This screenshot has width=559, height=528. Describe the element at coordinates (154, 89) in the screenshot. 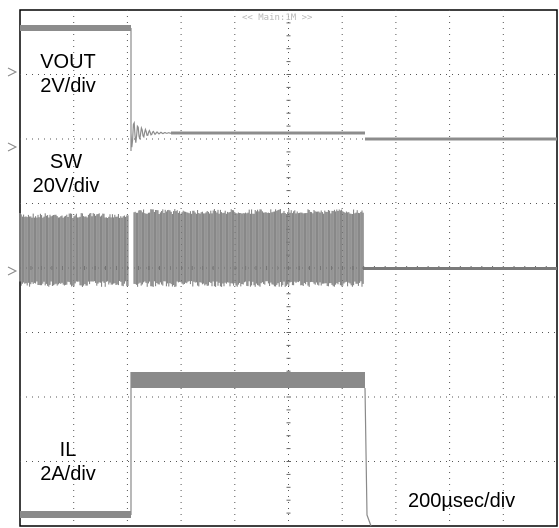

I see `vout-ringing` at that location.